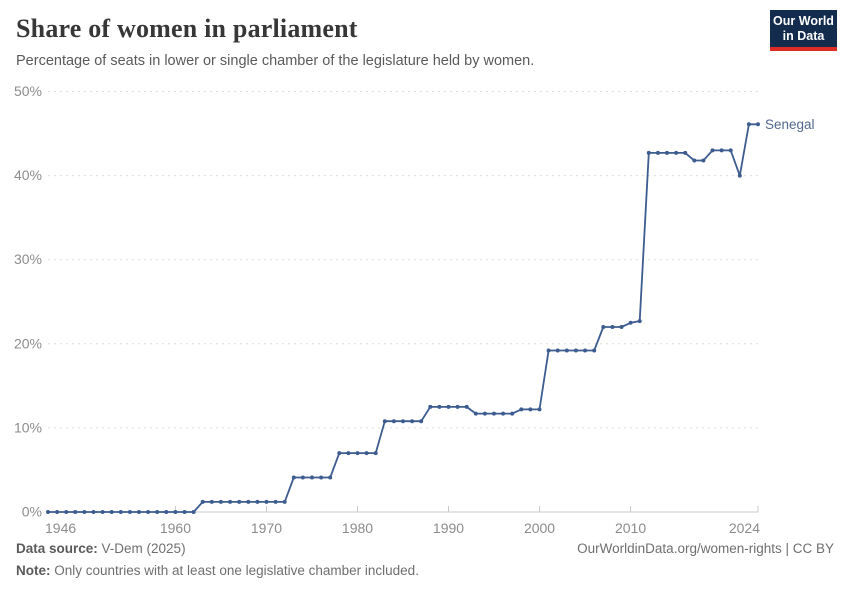 The image size is (850, 600). Describe the element at coordinates (187, 28) in the screenshot. I see `page-title: Share of women in parliament` at that location.